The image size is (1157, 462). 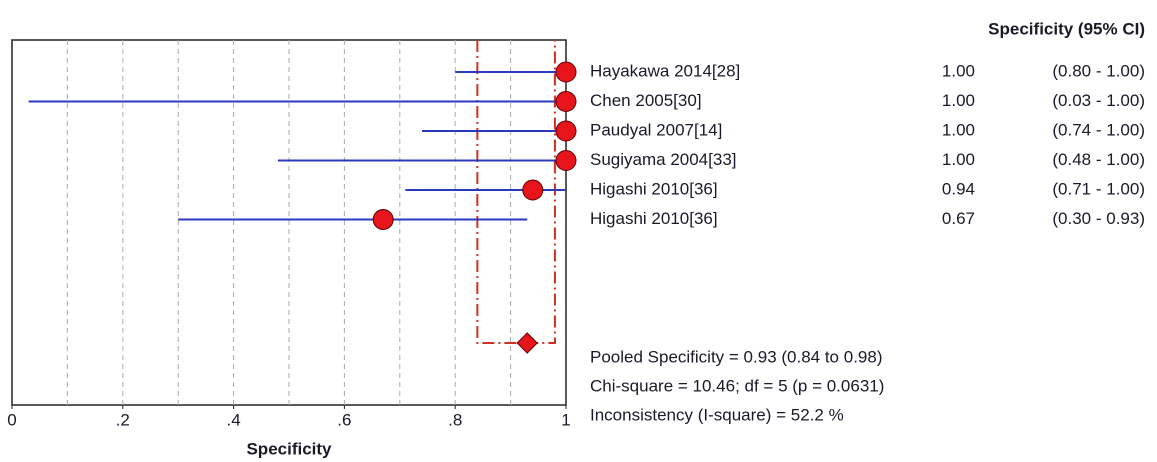 I want to click on study-label: Hayakawa 2014[28], so click(x=665, y=70).